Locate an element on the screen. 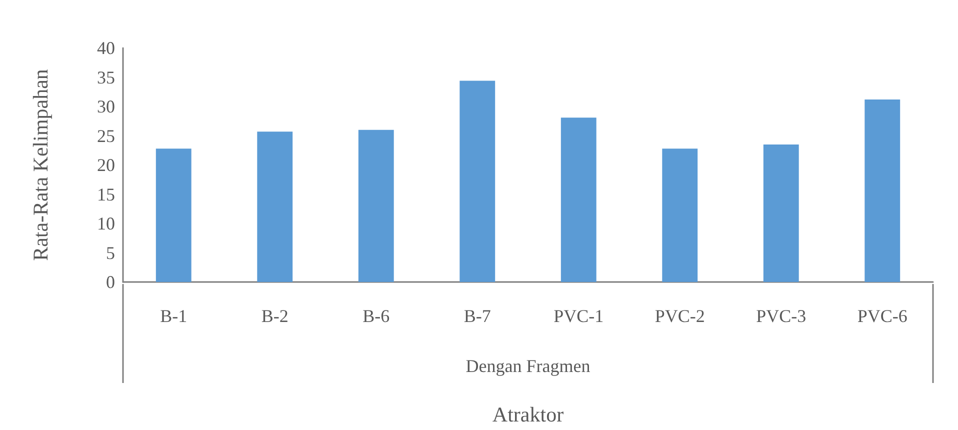 This screenshot has height=430, width=958. y-tick-label: 15 is located at coordinates (106, 194).